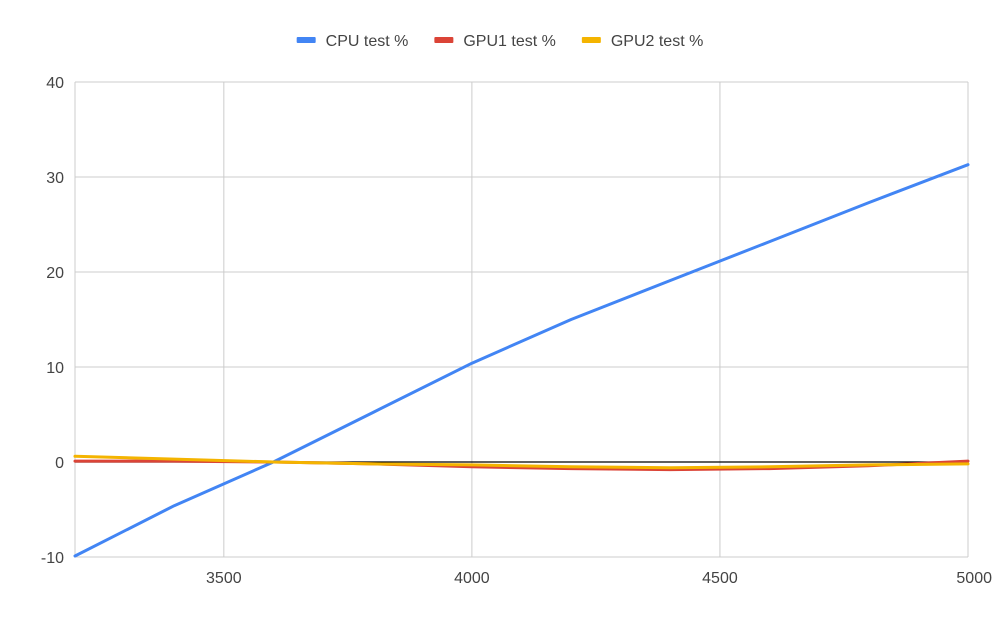 This screenshot has height=619, width=1000. I want to click on y-tick-label: 10, so click(55, 368).